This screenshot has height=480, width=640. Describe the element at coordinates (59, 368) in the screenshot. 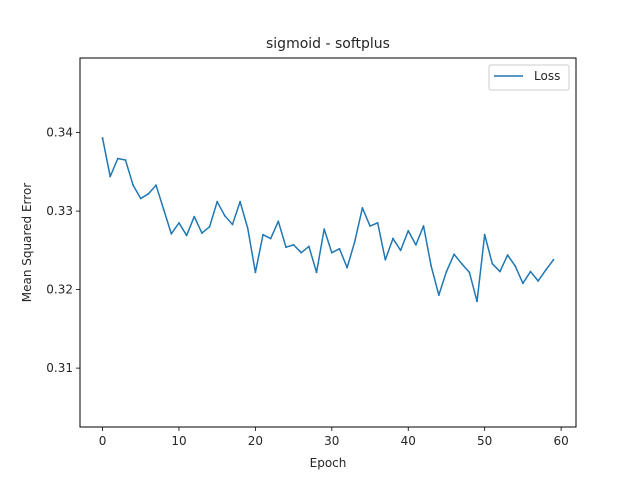

I see `y-tick-label: 0.31` at that location.